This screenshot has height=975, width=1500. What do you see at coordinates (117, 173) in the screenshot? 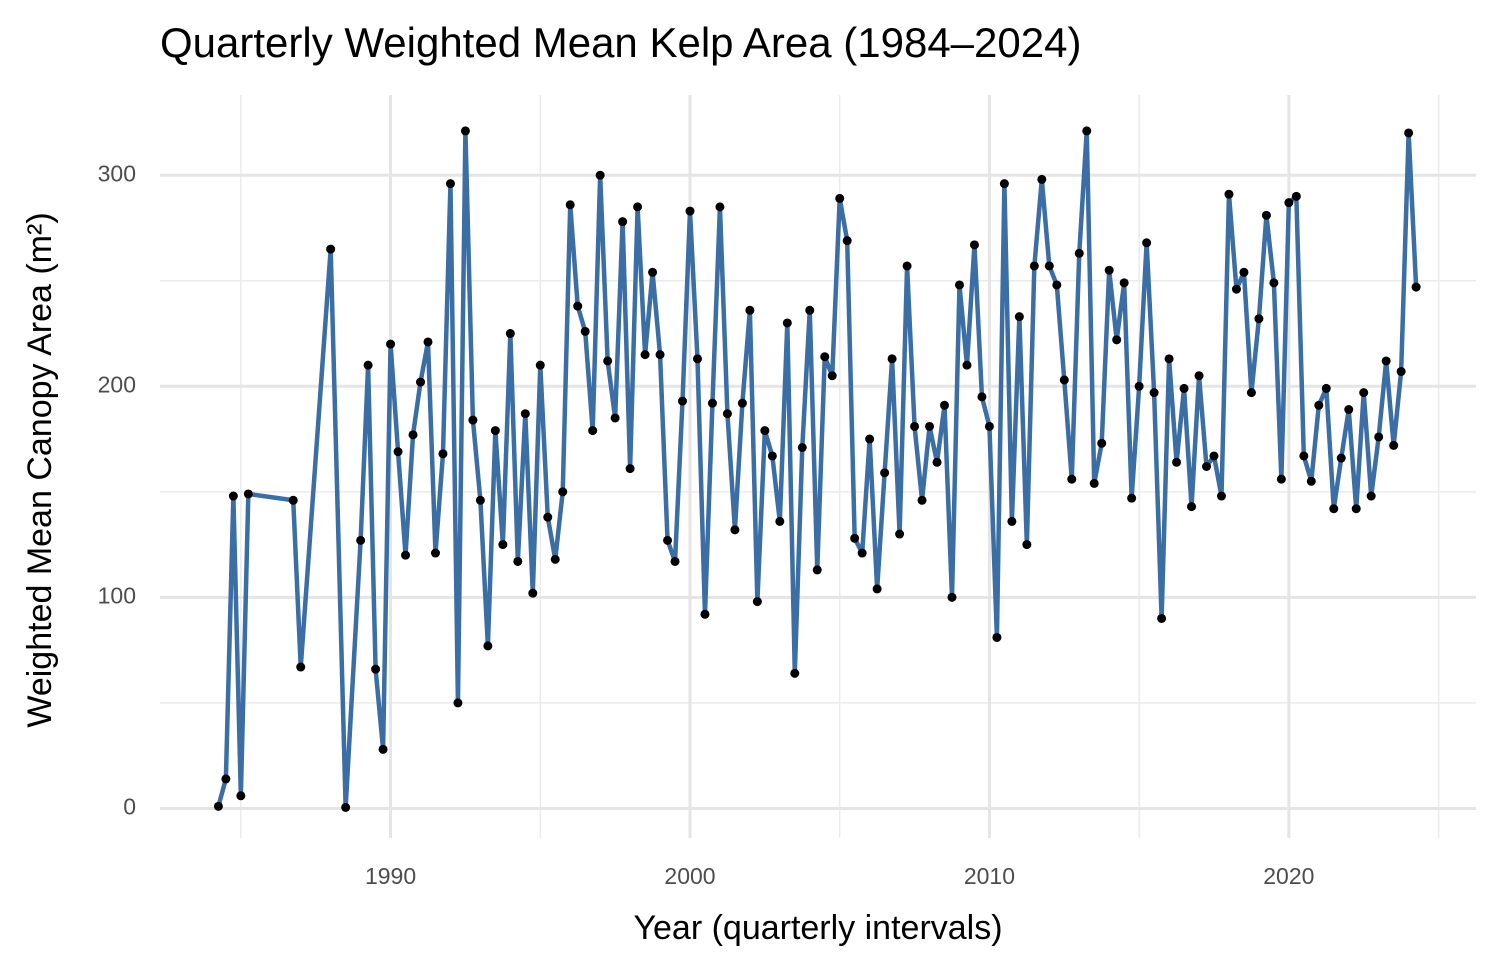
I see `y-tick-label: 300` at bounding box center [117, 173].